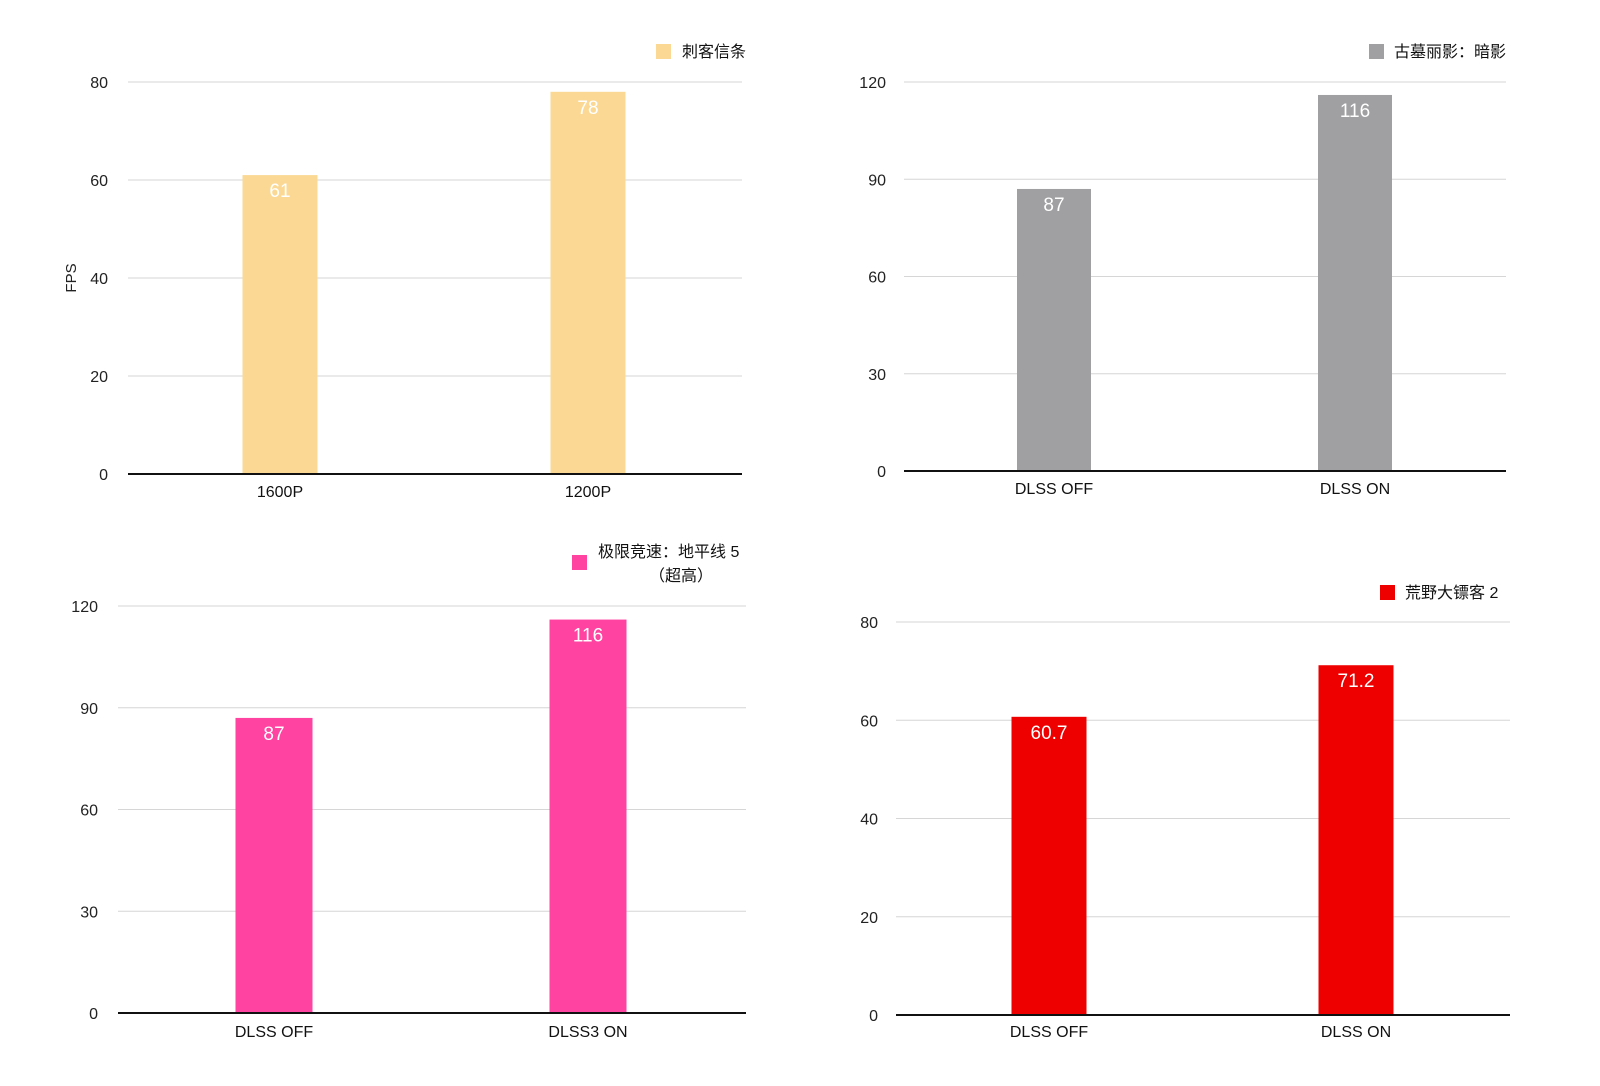 The width and height of the screenshot is (1600, 1086). What do you see at coordinates (877, 180) in the screenshot?
I see `chart-2-y-tick-3: 90` at bounding box center [877, 180].